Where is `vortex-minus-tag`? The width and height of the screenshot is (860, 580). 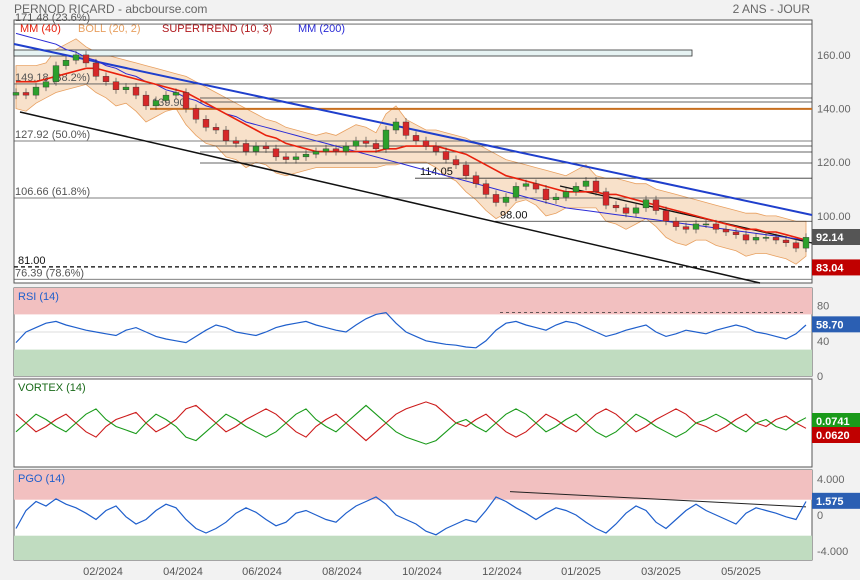 vortex-minus-tag is located at coordinates (836, 435).